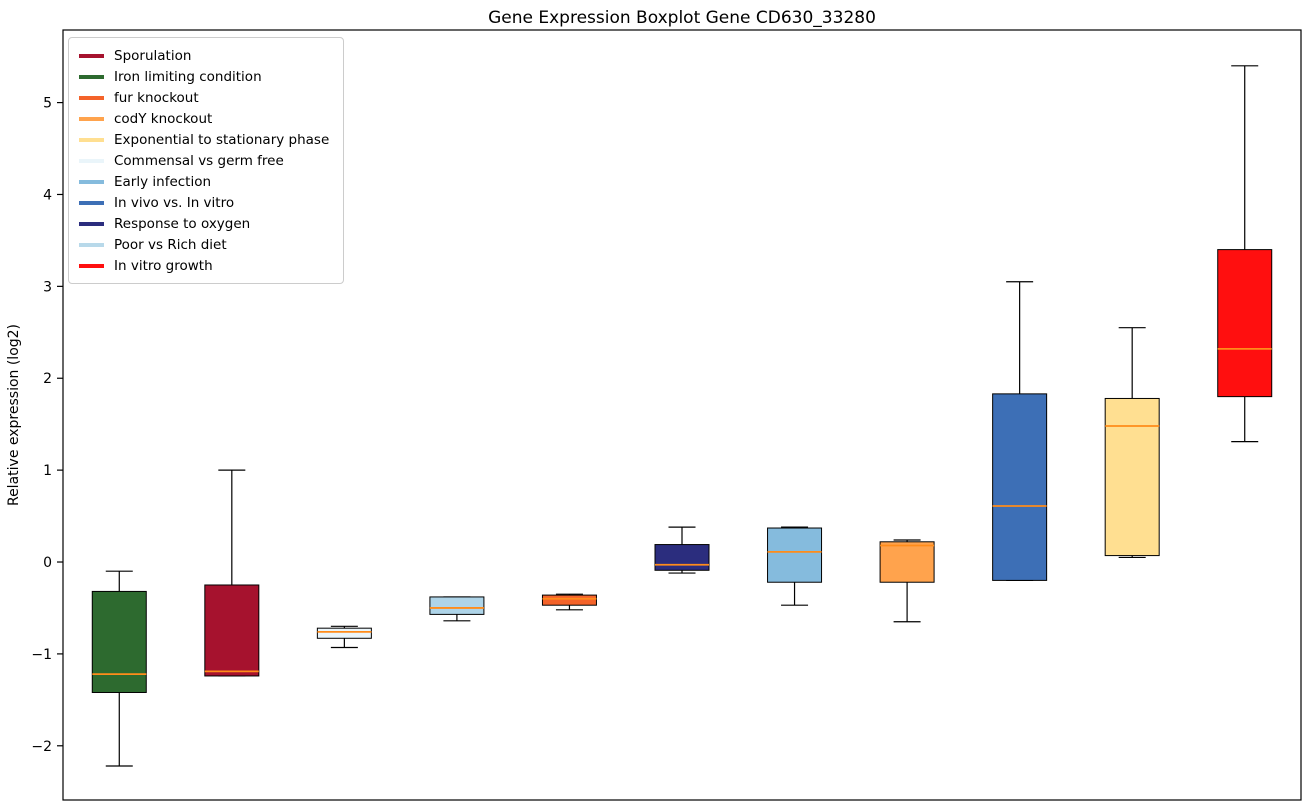 The height and width of the screenshot is (812, 1309). What do you see at coordinates (170, 244) in the screenshot?
I see `legend-label: Poor vs Rich diet` at bounding box center [170, 244].